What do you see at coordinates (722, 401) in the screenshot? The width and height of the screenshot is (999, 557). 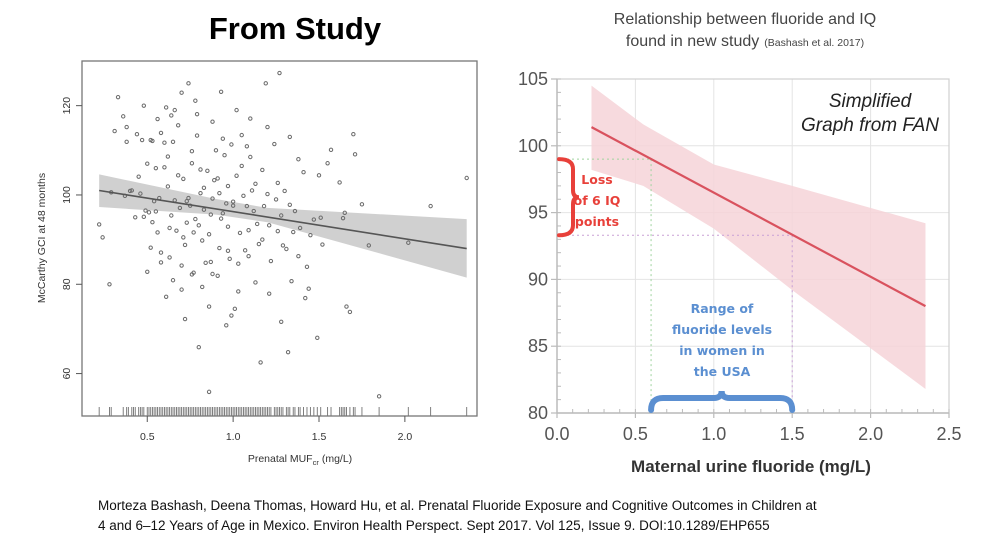 I see `range-brace-icon` at bounding box center [722, 401].